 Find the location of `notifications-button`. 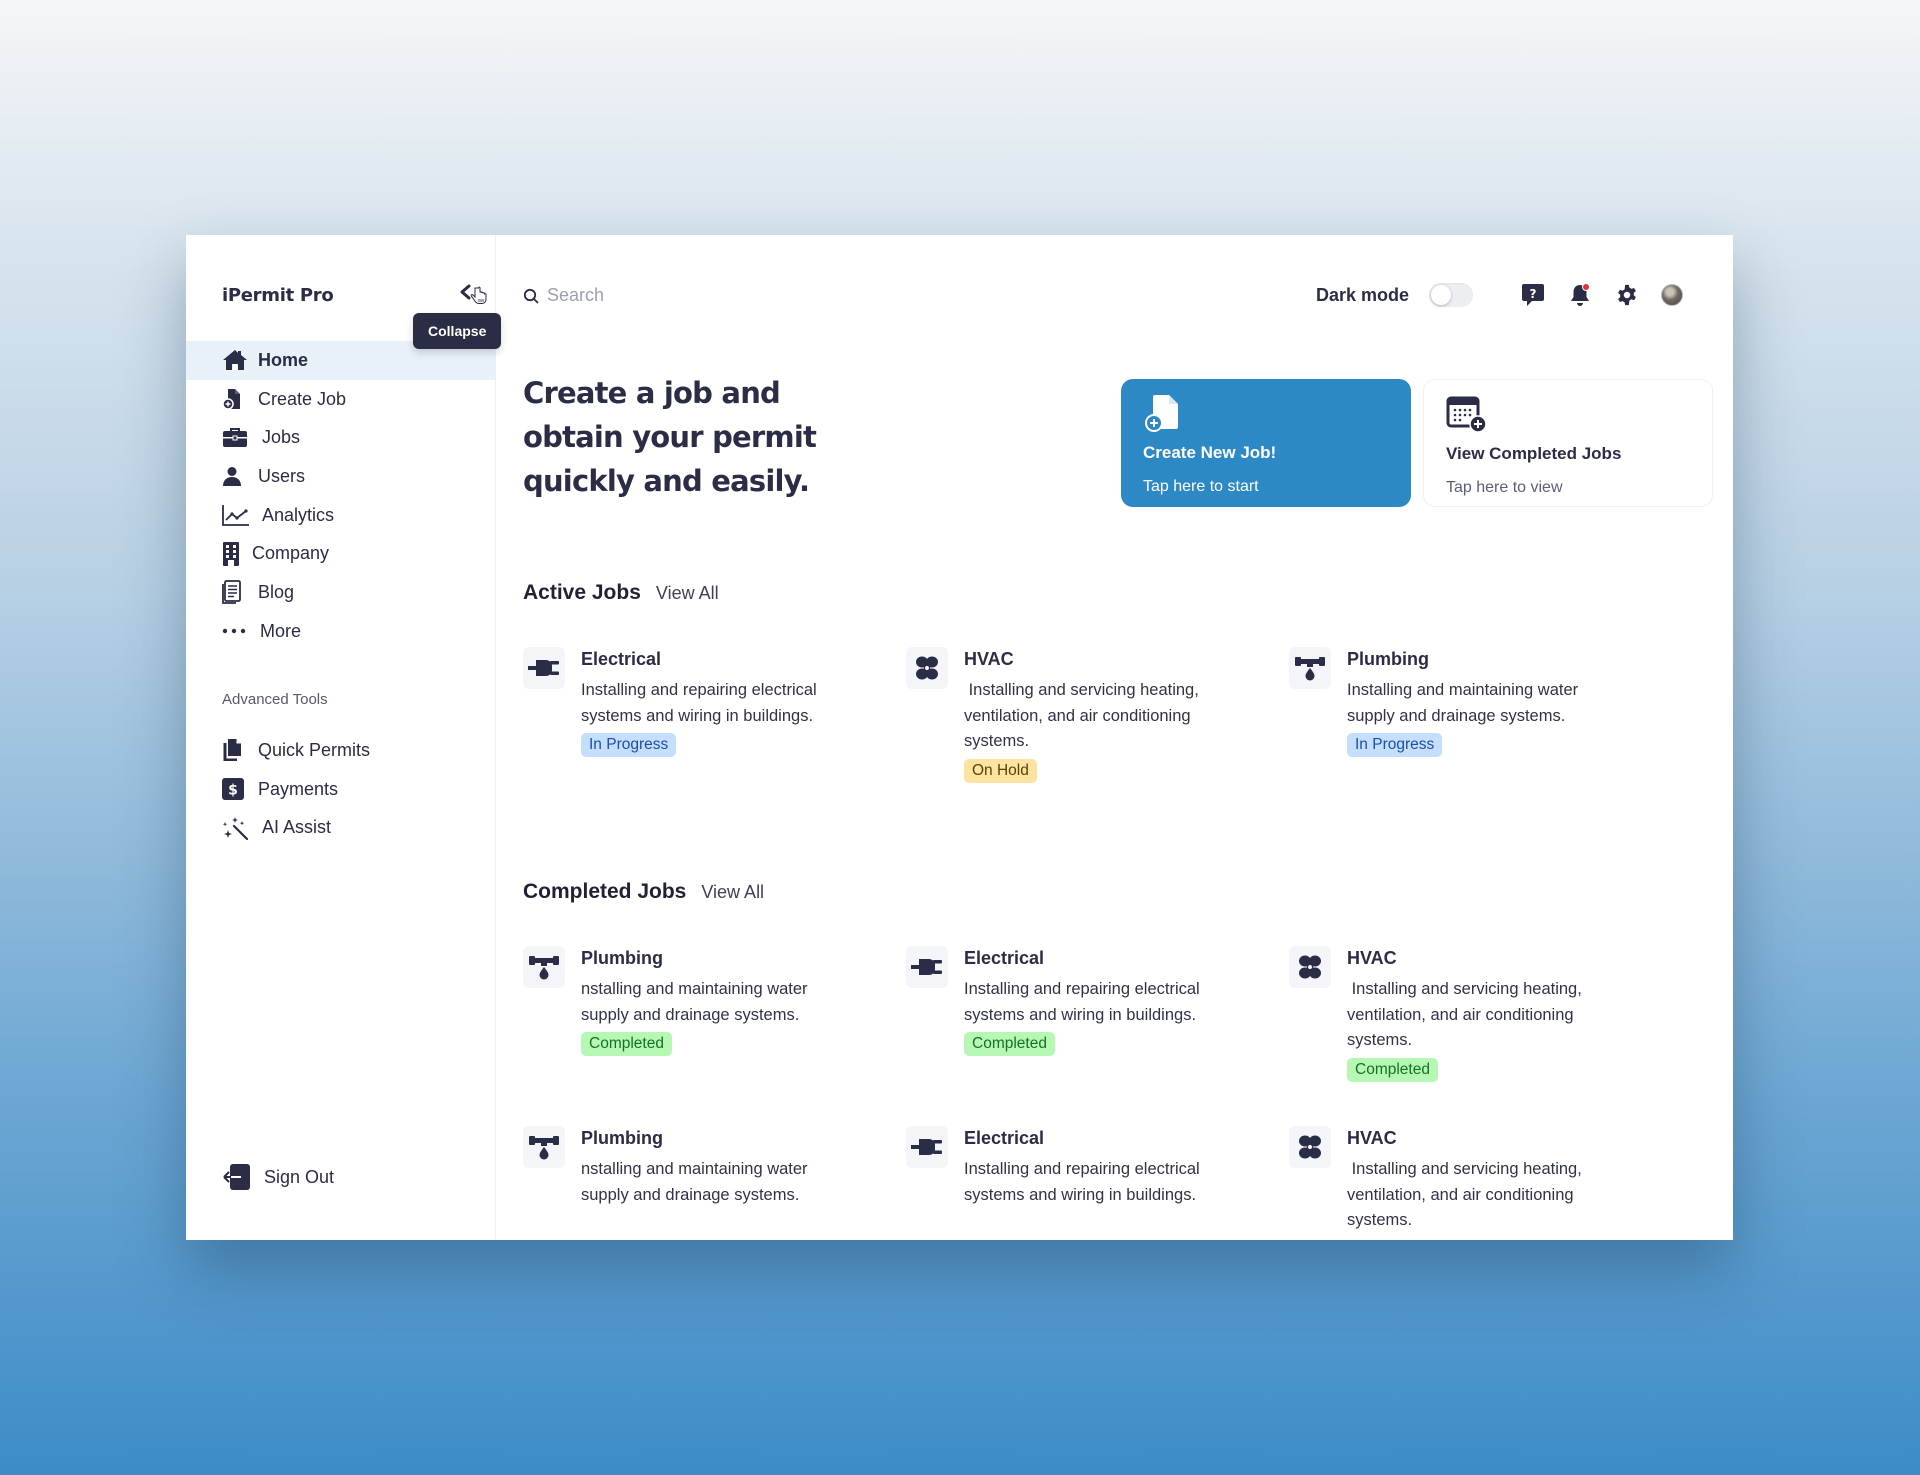

notifications-button is located at coordinates (1580, 295).